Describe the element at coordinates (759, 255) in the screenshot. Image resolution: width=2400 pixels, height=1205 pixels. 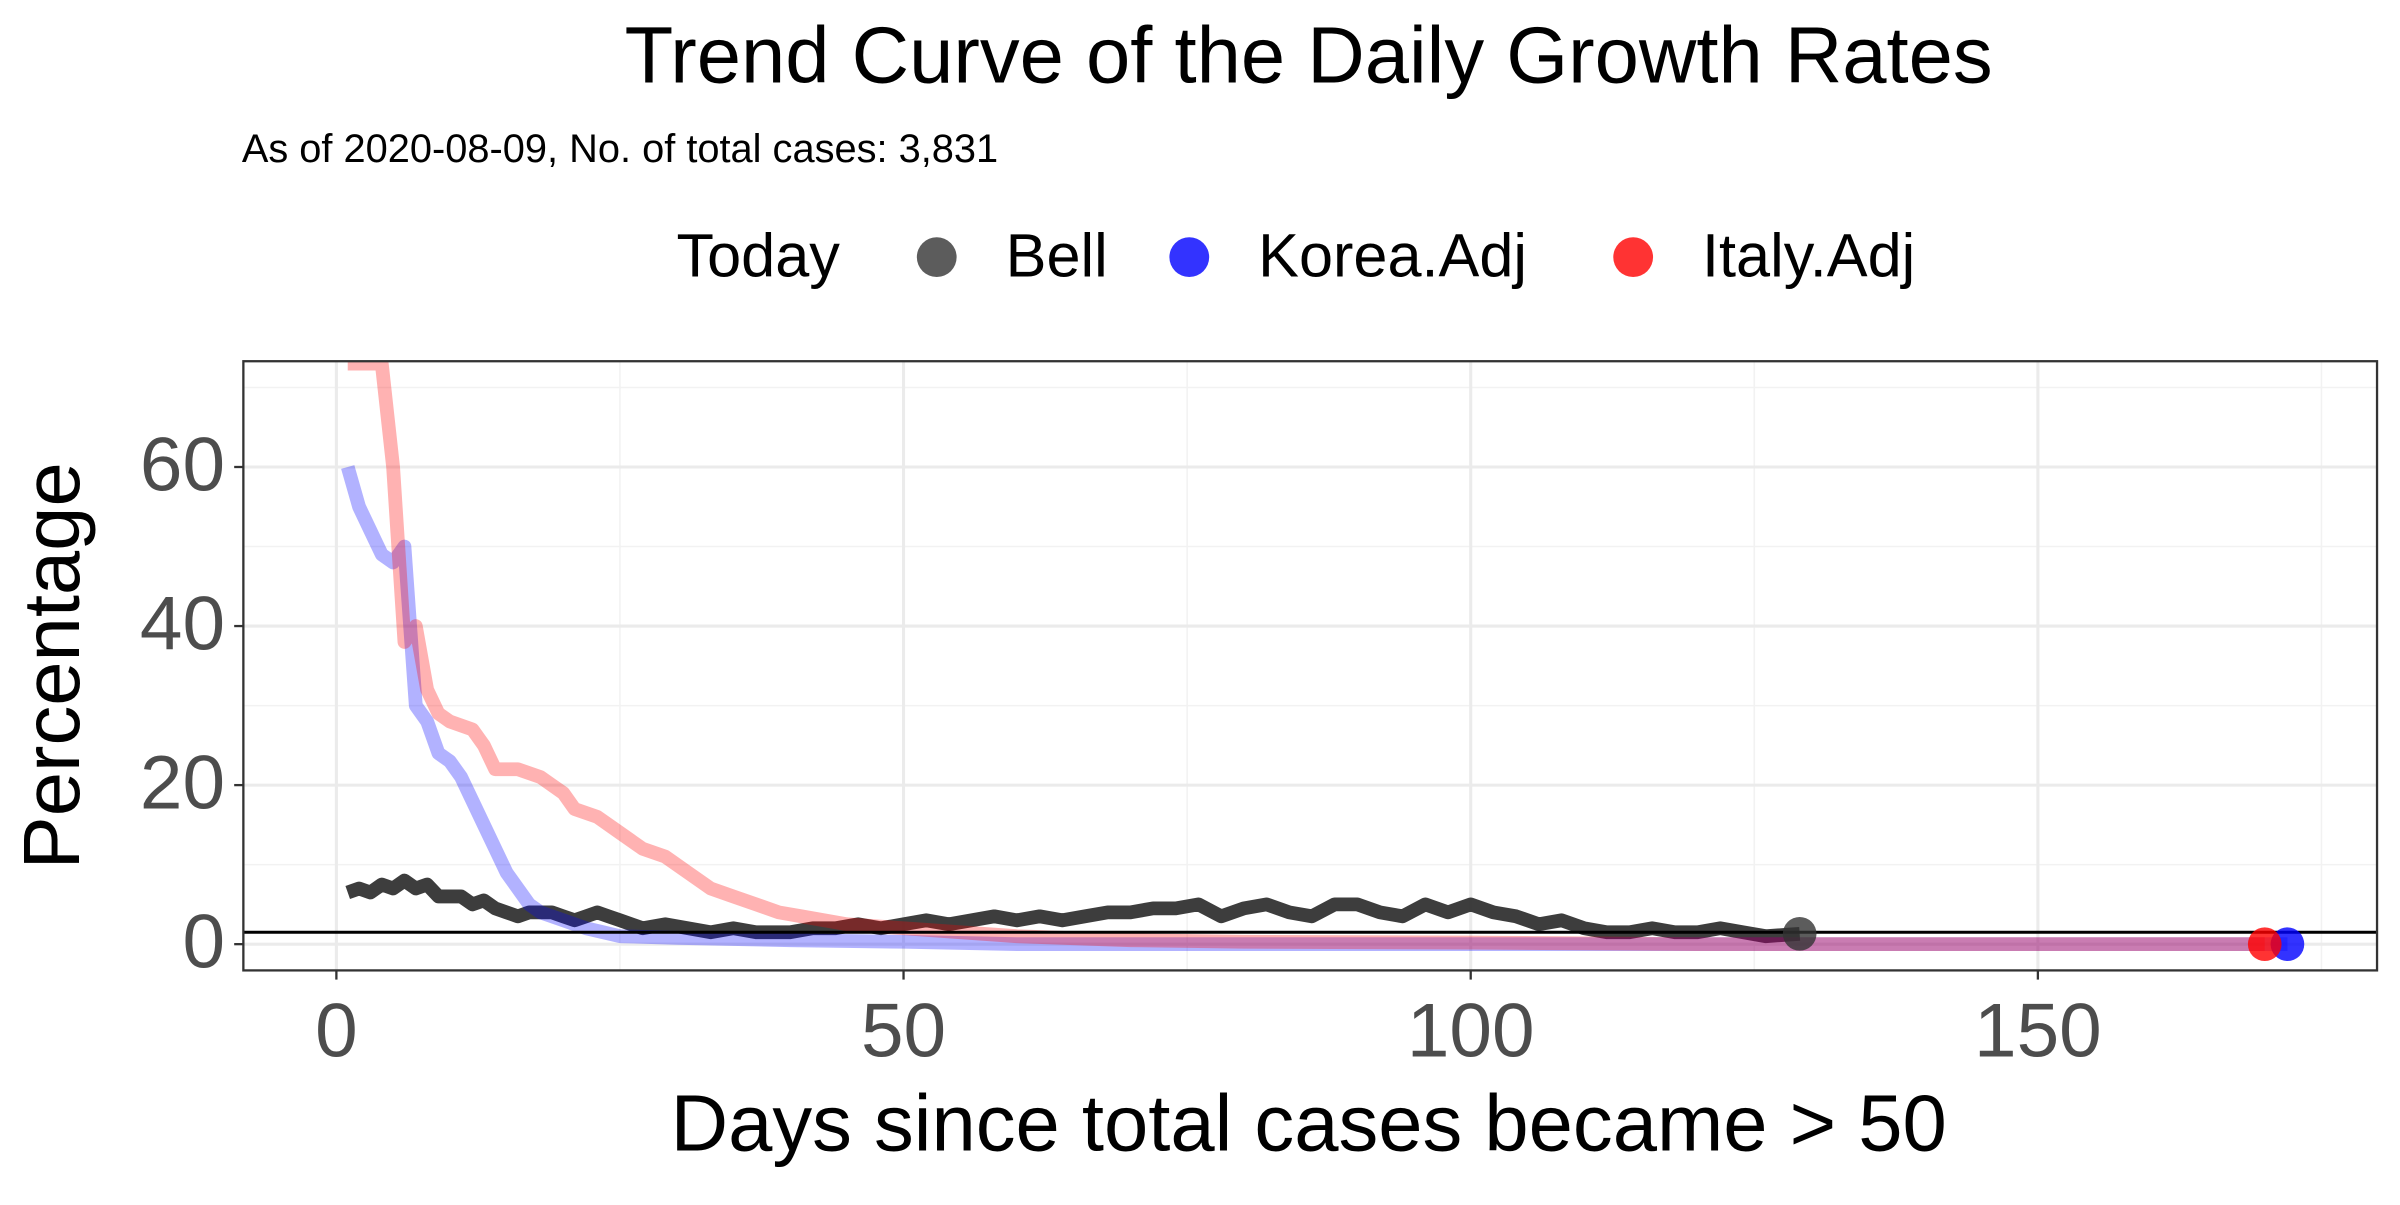
I see `legend-title: Today` at that location.